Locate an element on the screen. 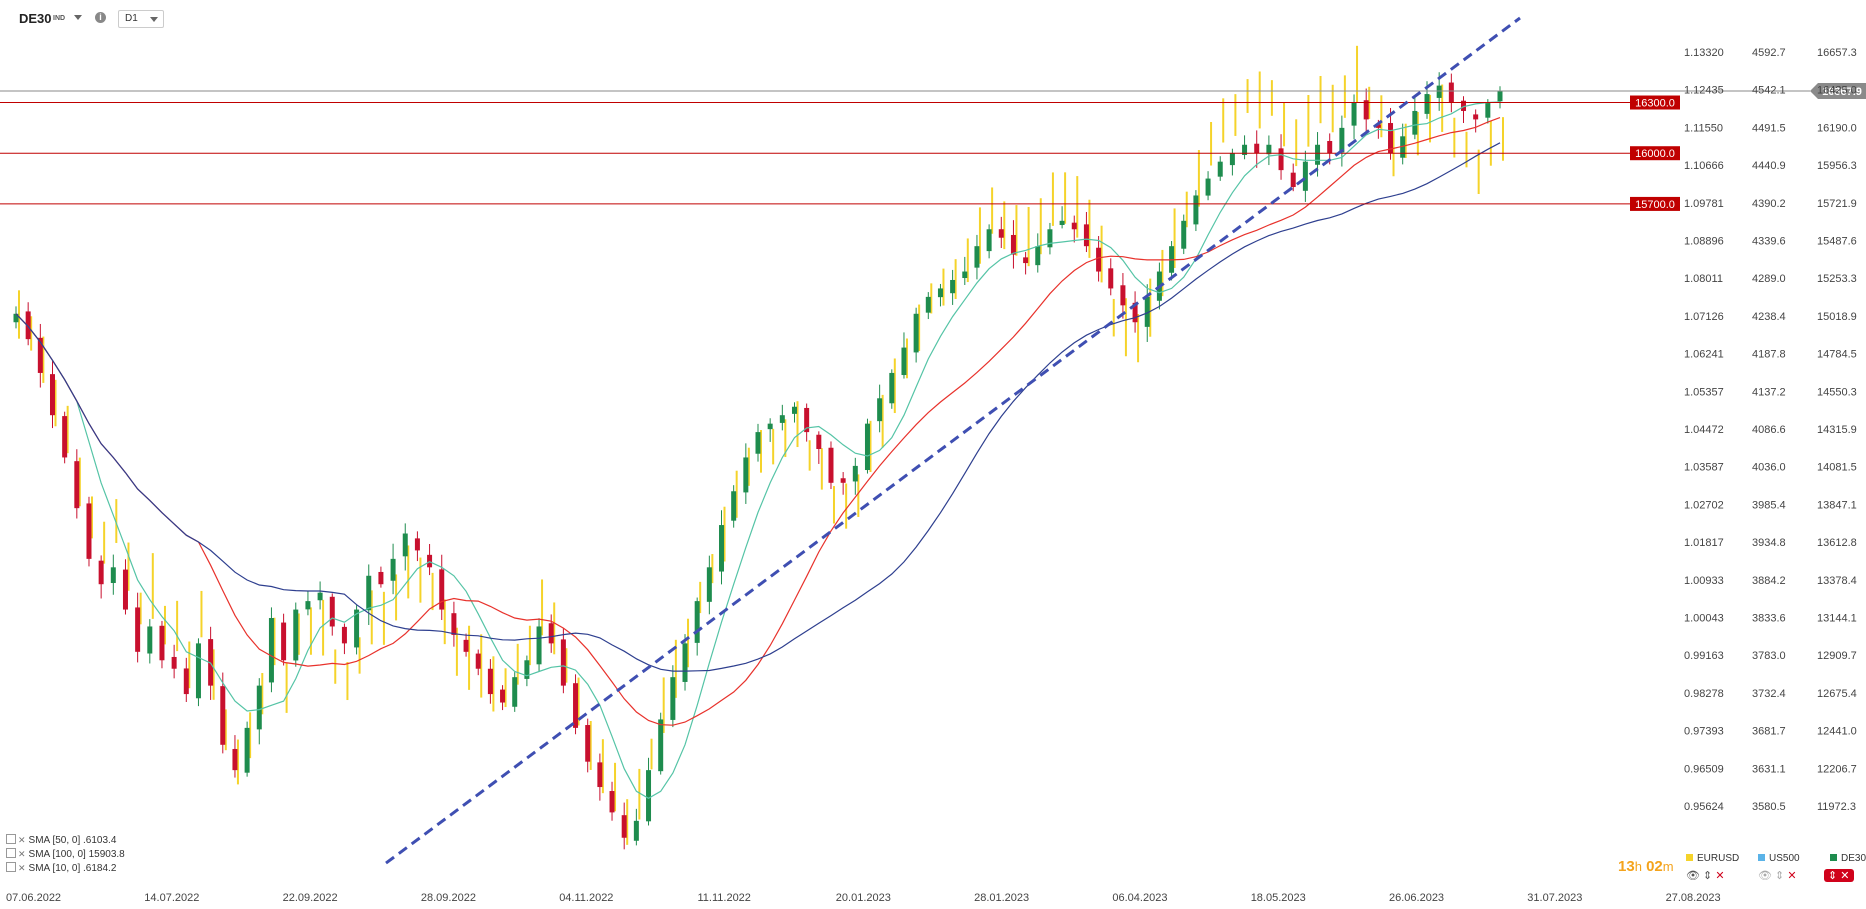  horizontal-levels: 16300.0 16000.0 15700.0 16367.9 is located at coordinates (933, 147).